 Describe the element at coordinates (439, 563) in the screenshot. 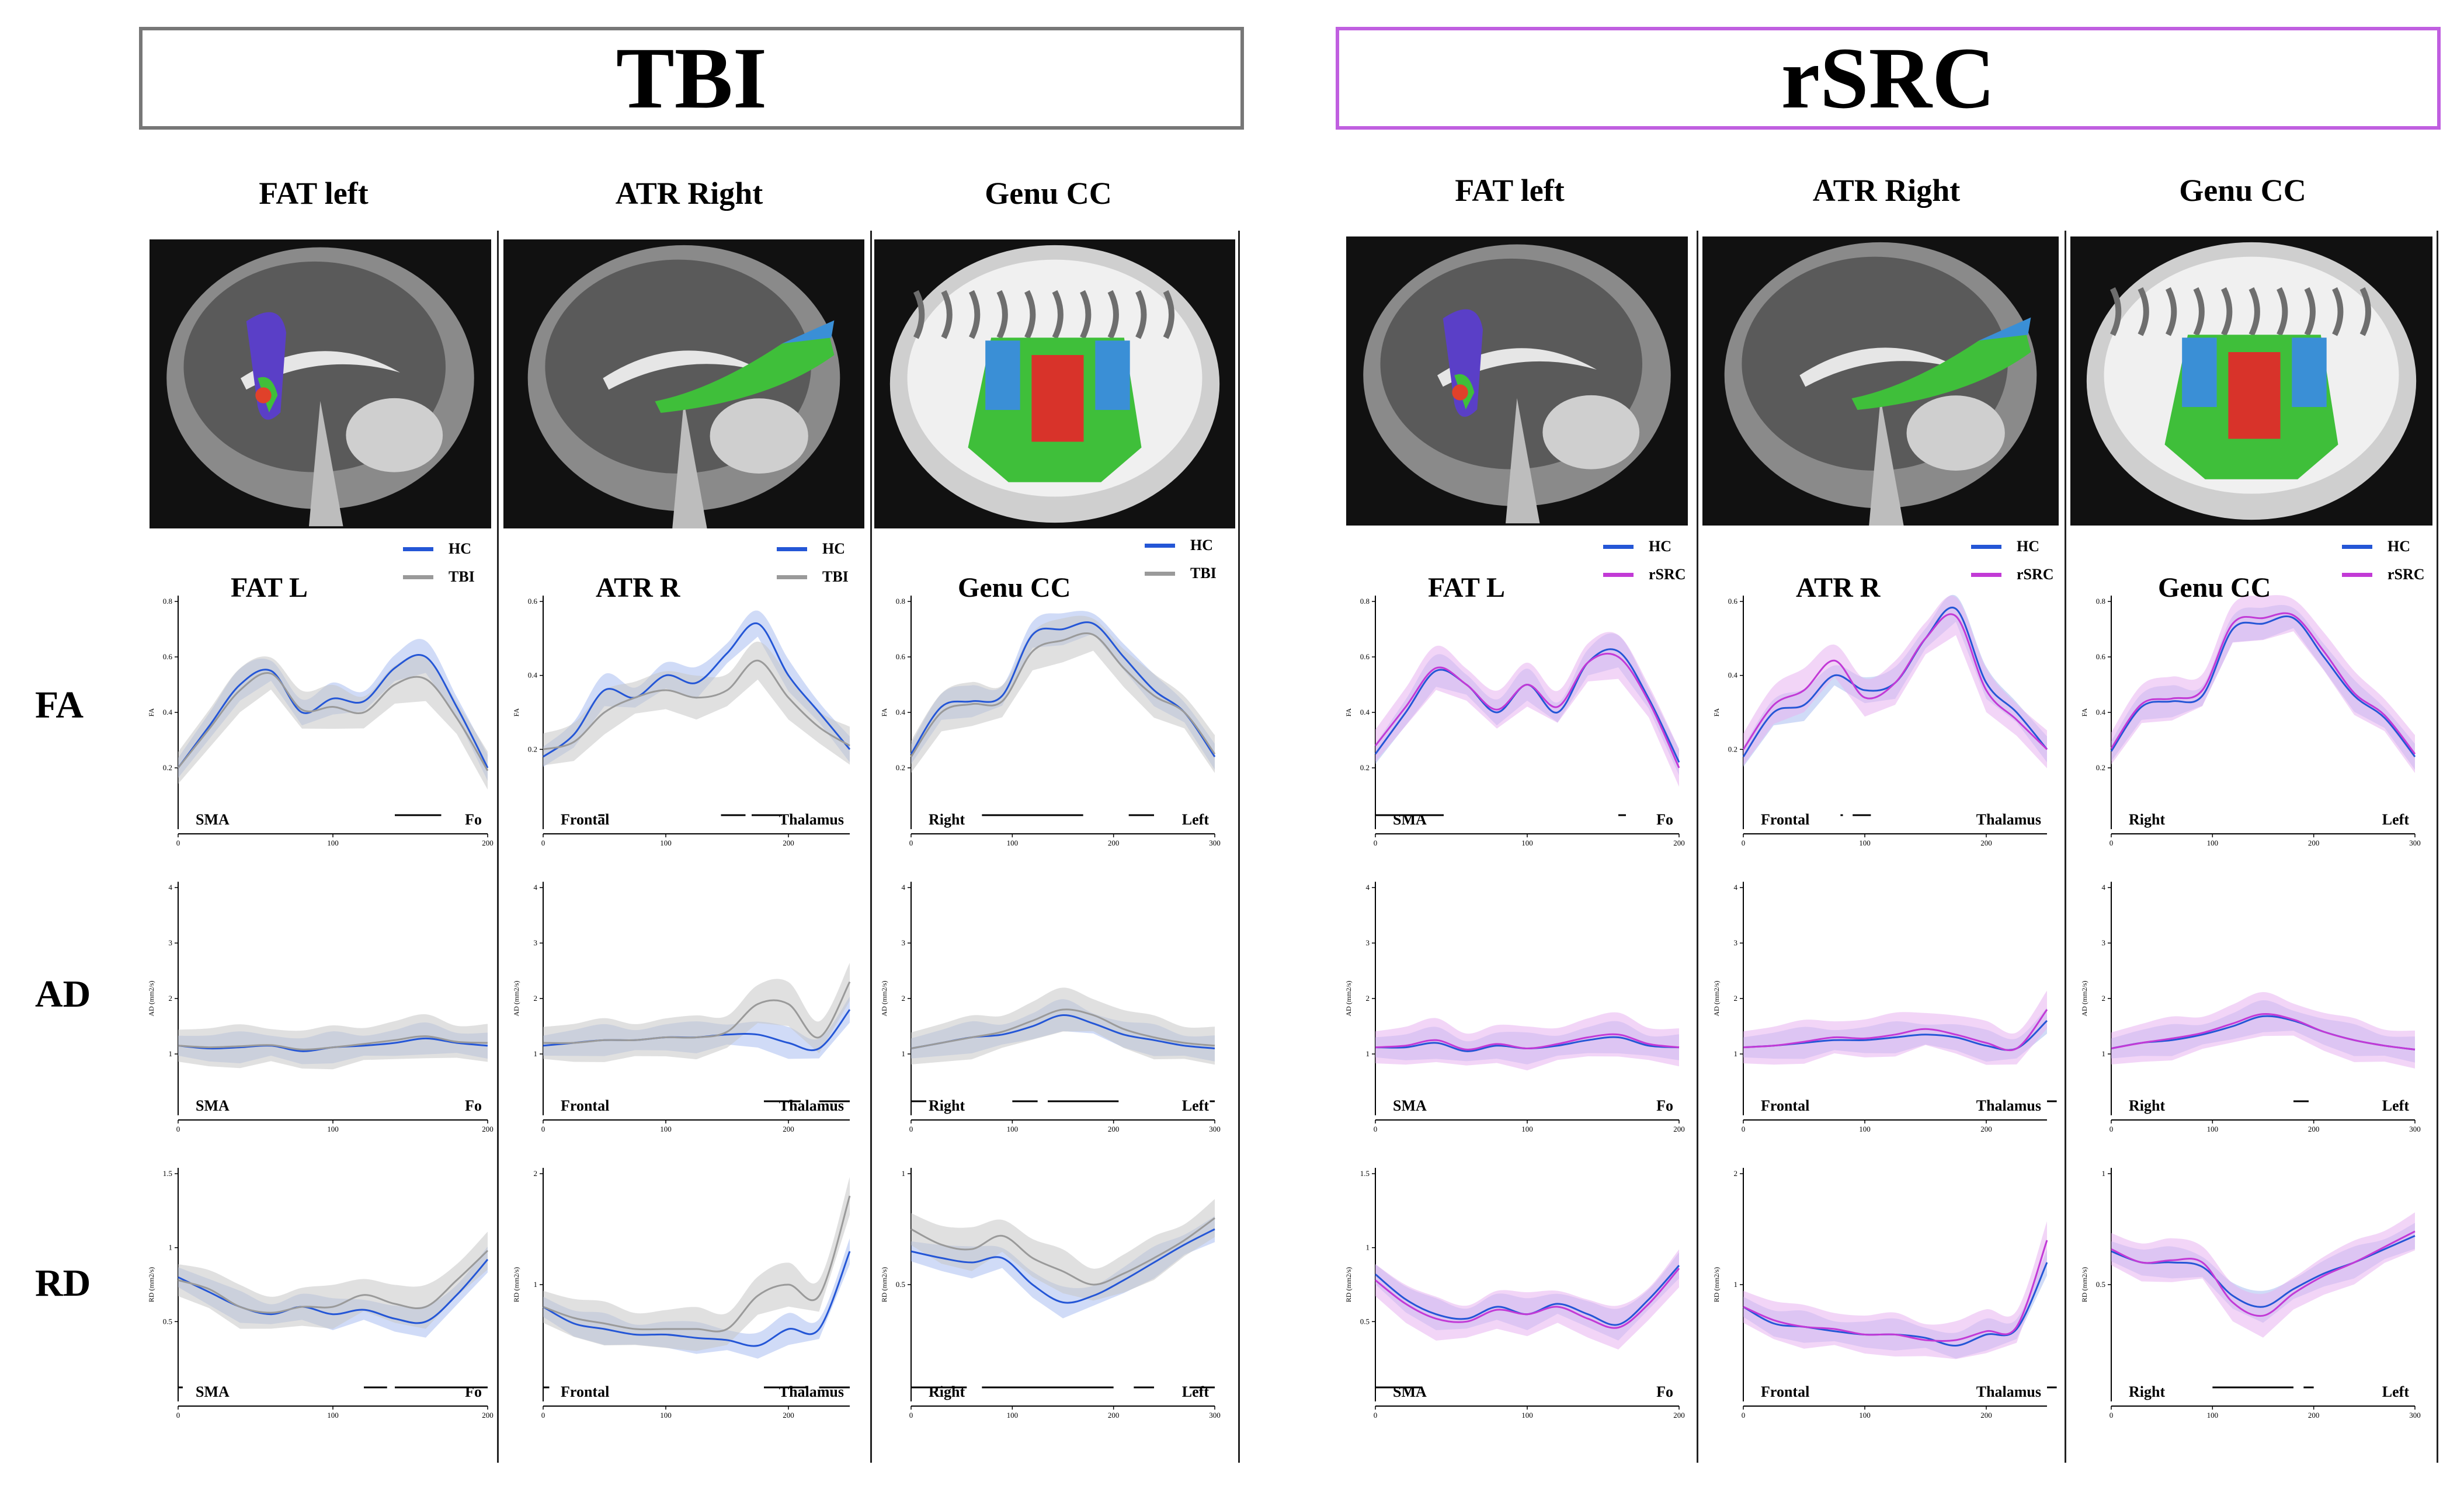

I see `legend-tbi-fat: HC TBI` at that location.